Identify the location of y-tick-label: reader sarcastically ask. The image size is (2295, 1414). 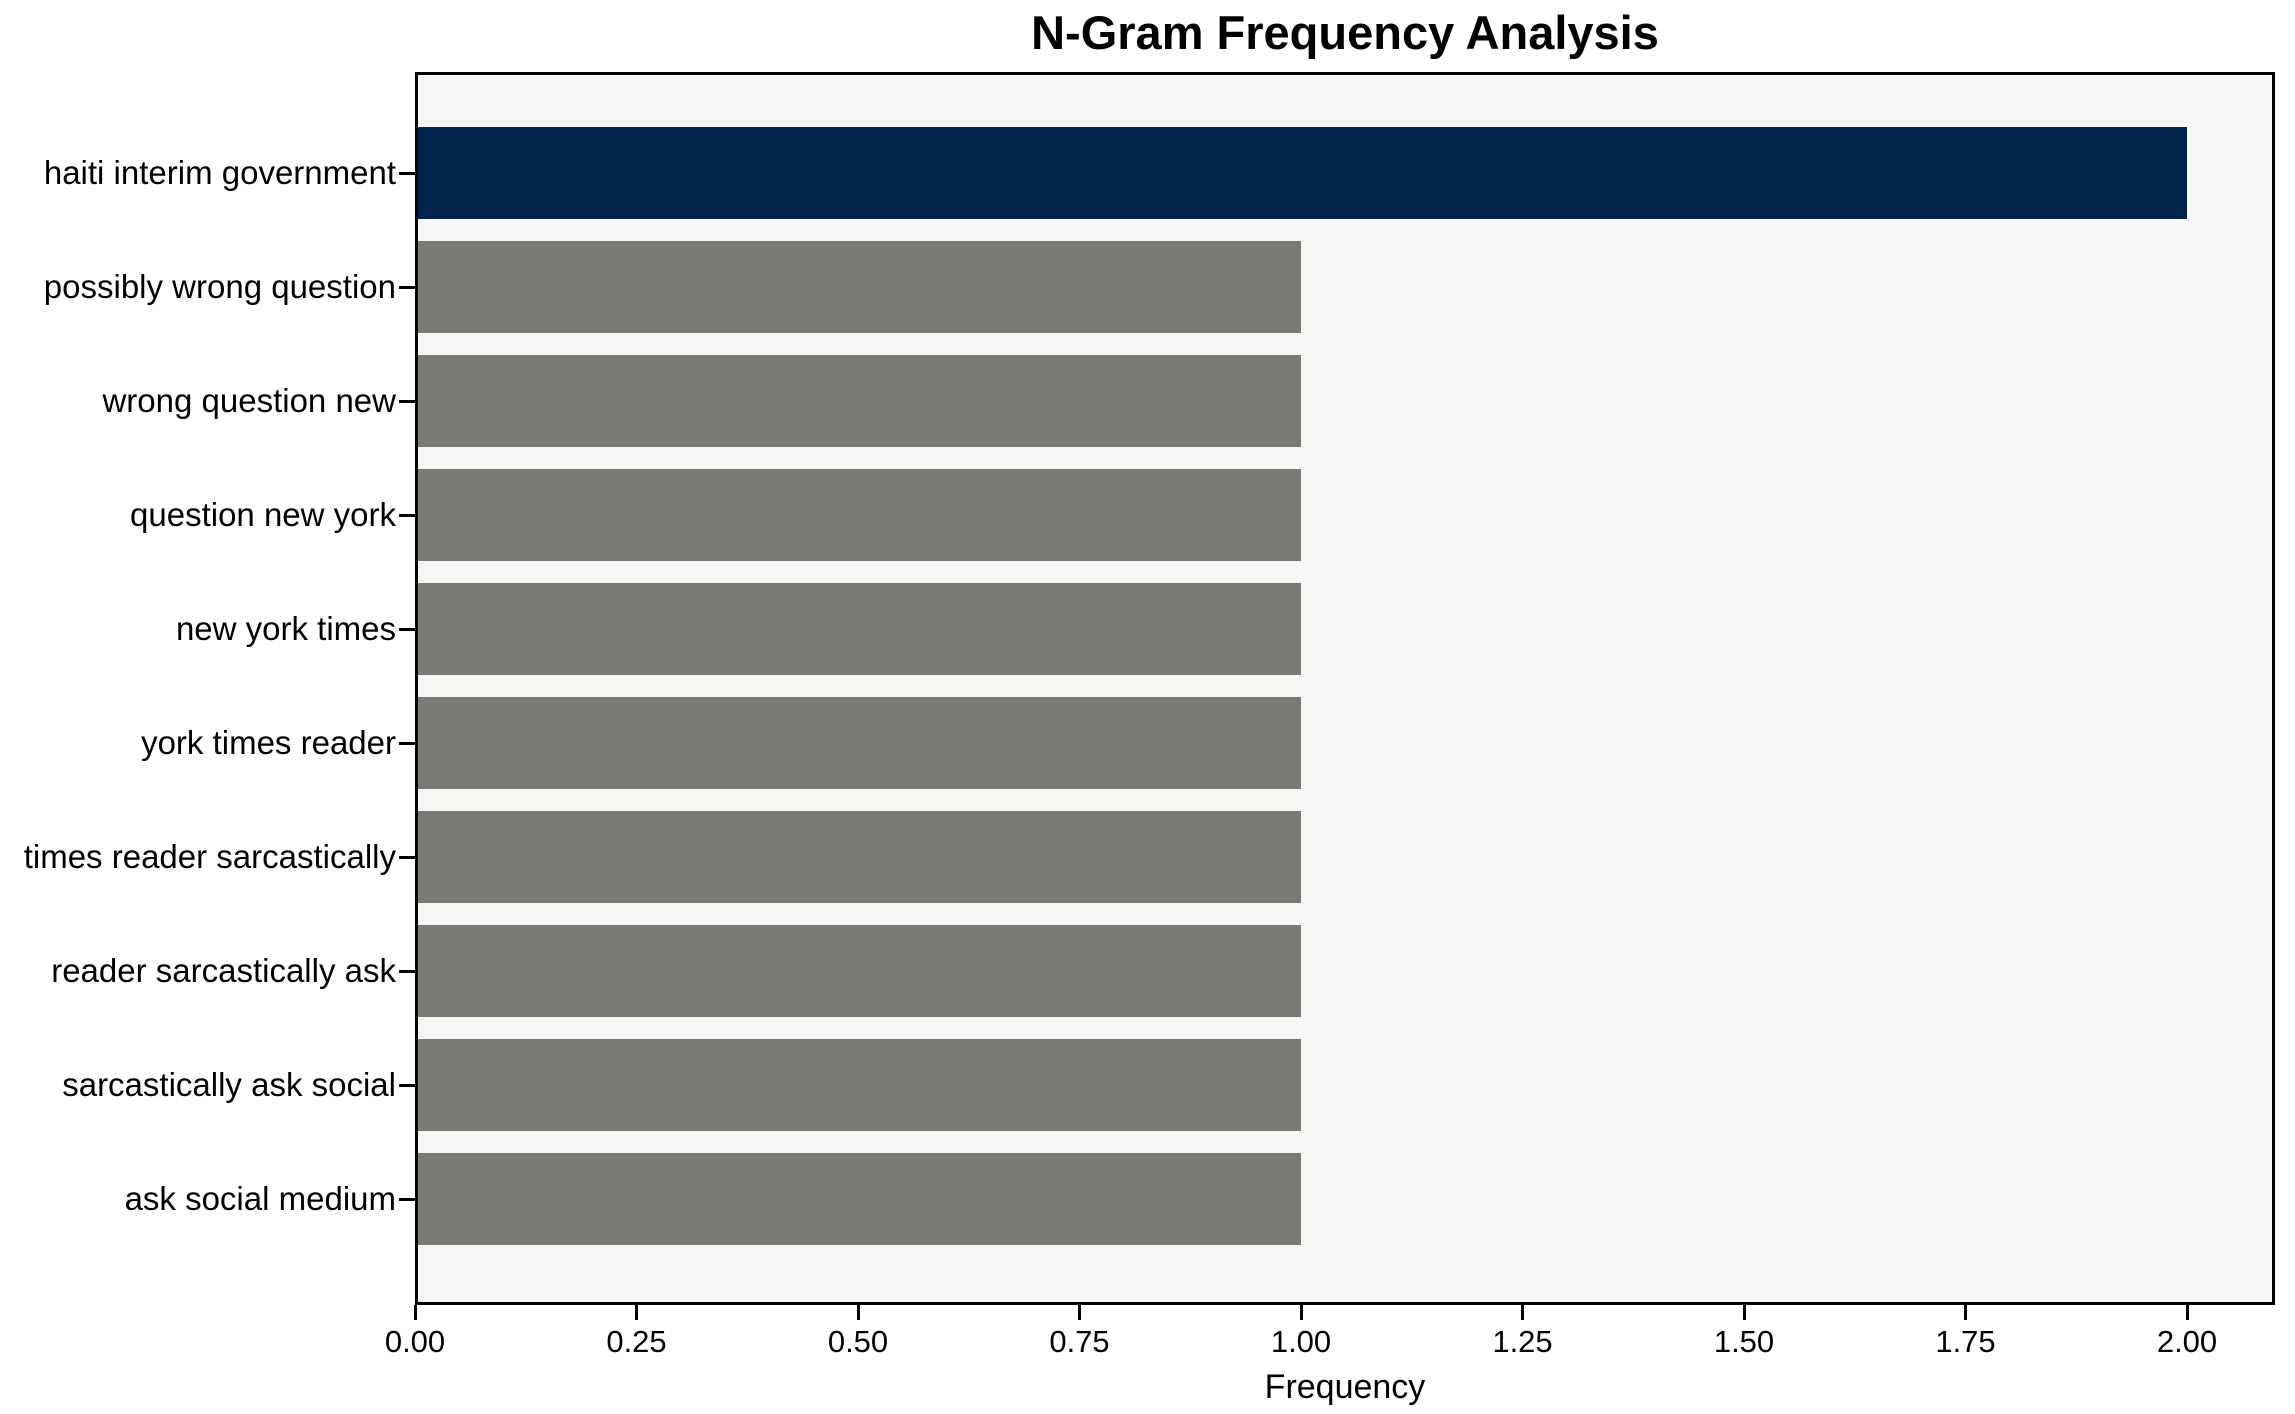
(223, 970).